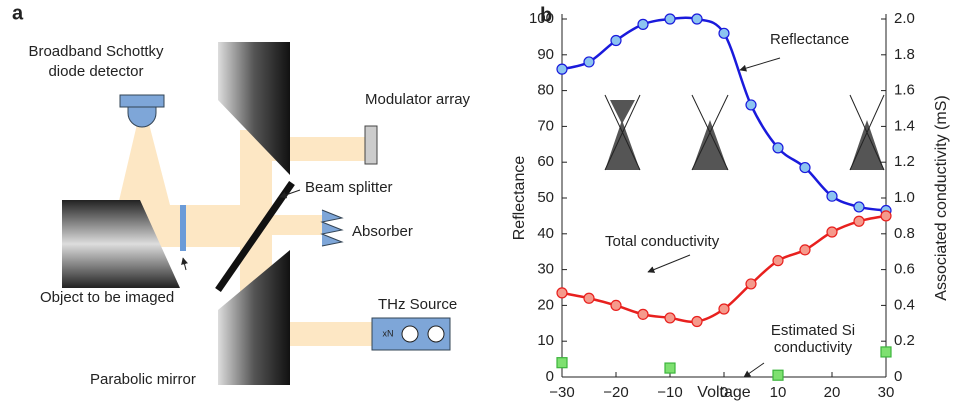  I want to click on label: THz Source, so click(417, 304).